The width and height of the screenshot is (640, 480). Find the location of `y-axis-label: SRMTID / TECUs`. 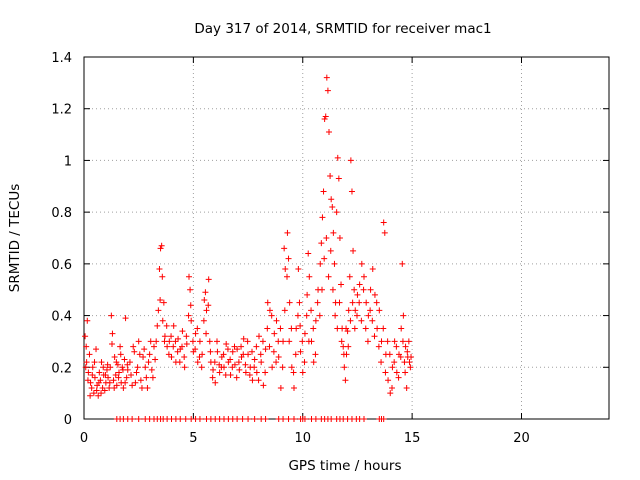

y-axis-label: SRMTID / TECUs is located at coordinates (15, 238).